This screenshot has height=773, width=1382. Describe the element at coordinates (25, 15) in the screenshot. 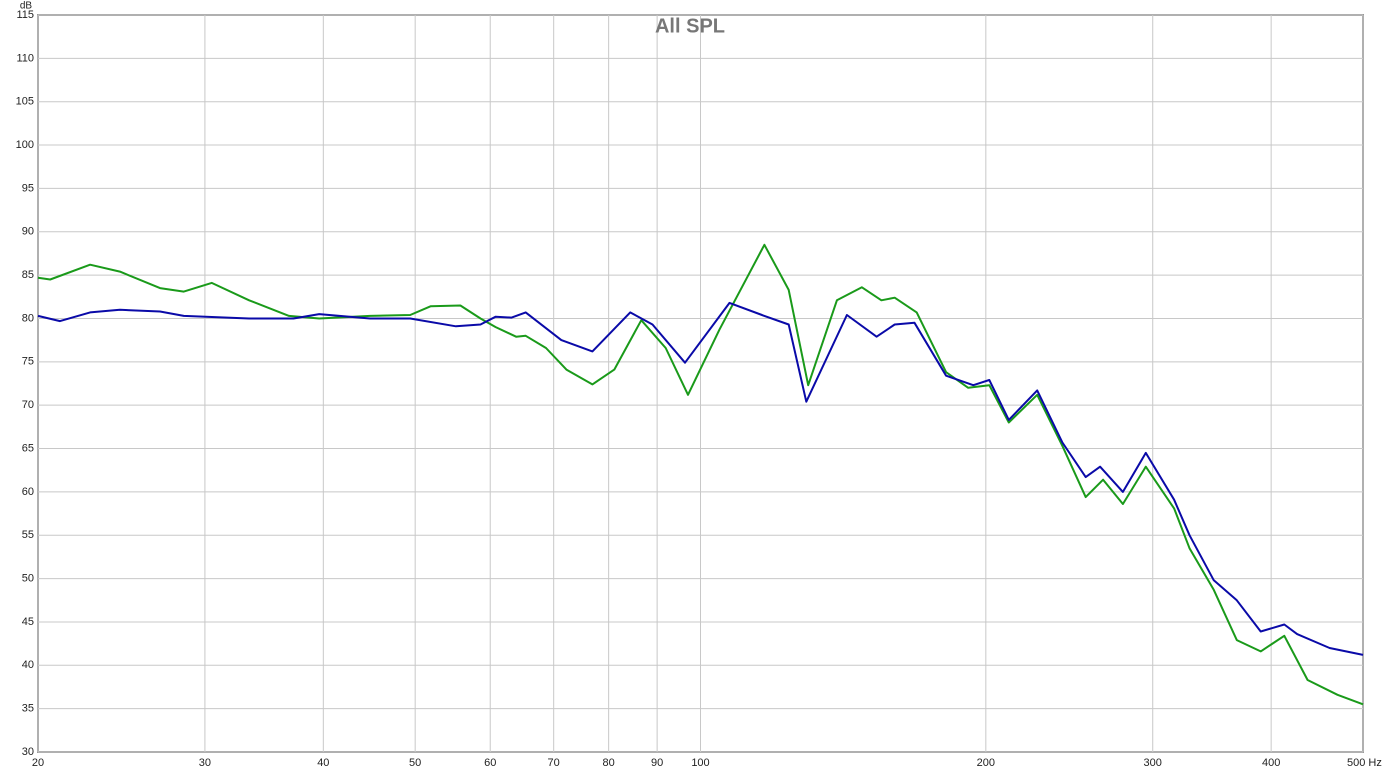

I see `y-tick-label: 115` at that location.